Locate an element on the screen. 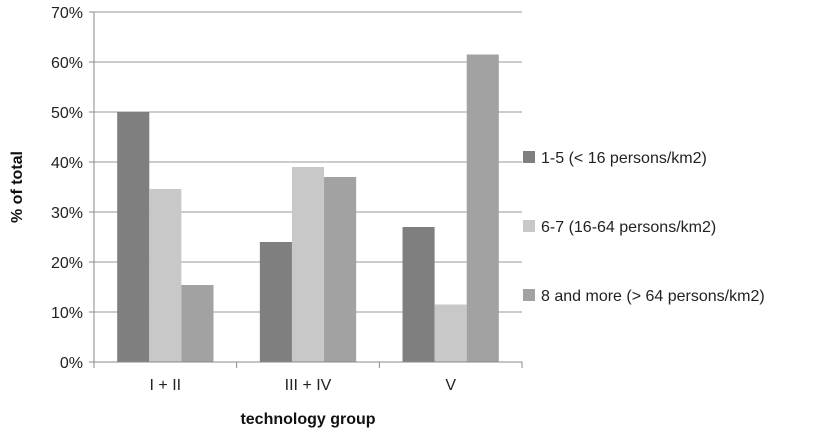  y-tick-label: 10% is located at coordinates (67, 313).